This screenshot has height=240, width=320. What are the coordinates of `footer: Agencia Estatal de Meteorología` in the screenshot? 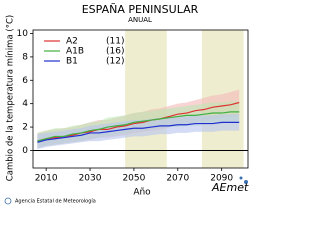 It's located at (55, 201).